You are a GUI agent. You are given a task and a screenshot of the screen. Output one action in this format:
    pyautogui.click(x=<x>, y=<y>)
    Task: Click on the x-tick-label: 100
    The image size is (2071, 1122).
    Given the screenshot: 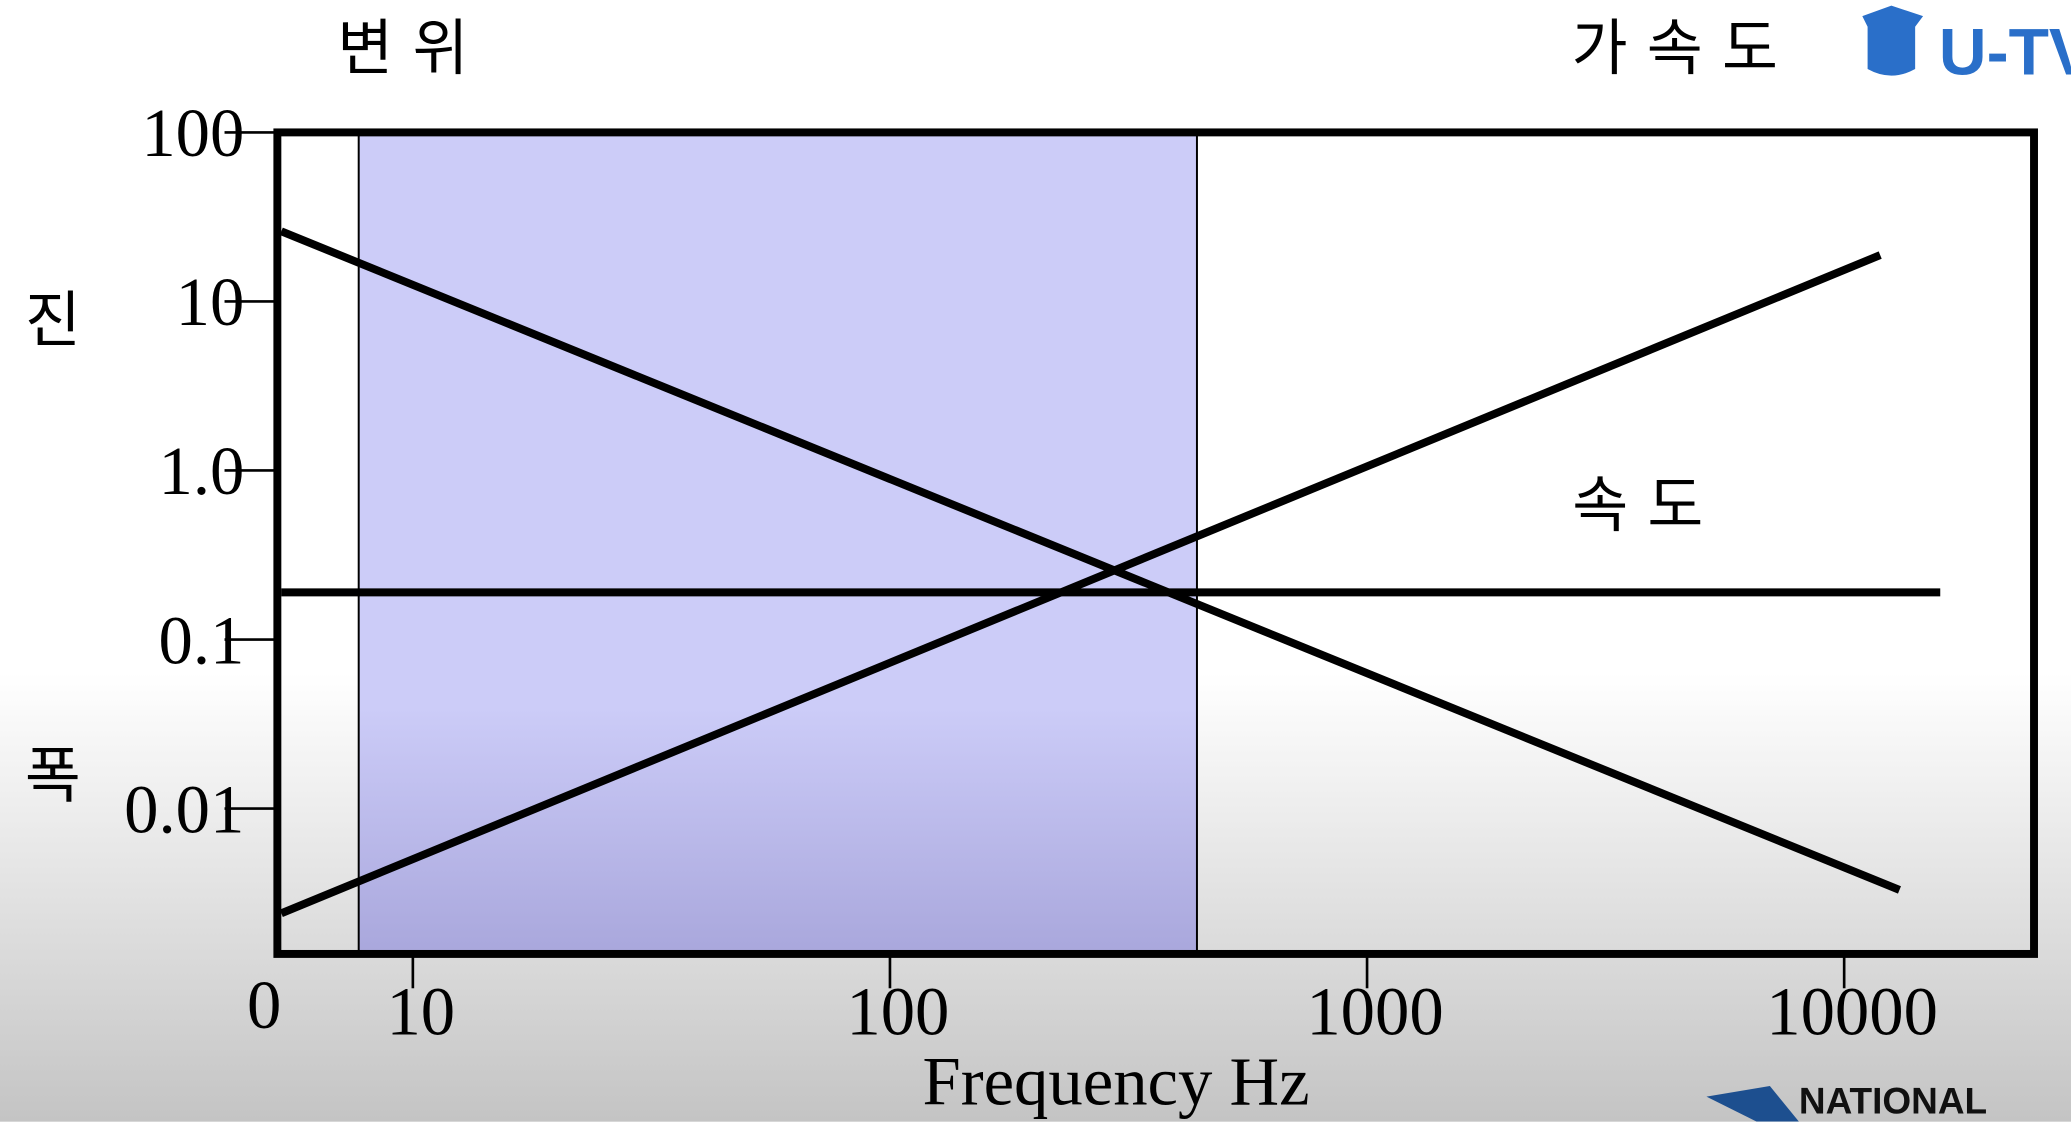 What is the action you would take?
    pyautogui.click(x=897, y=1012)
    